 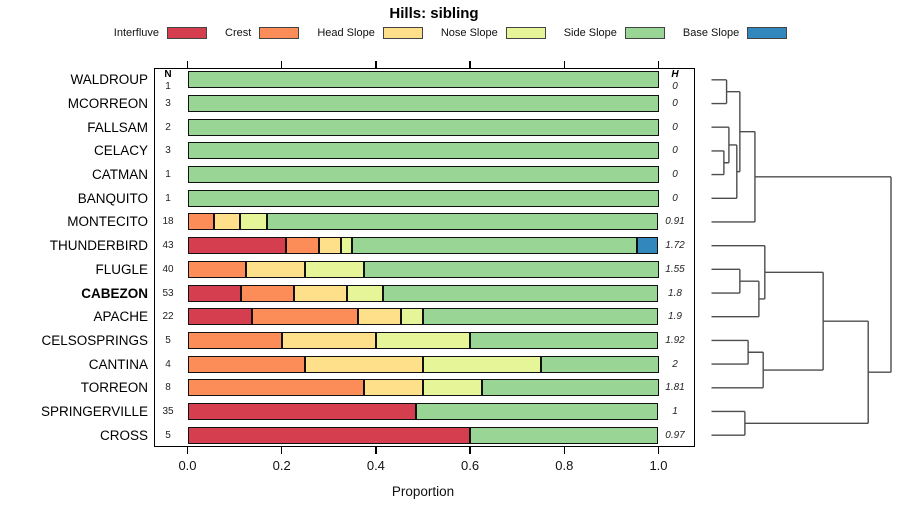 I want to click on x-tick-label: 1.0, so click(x=658, y=465).